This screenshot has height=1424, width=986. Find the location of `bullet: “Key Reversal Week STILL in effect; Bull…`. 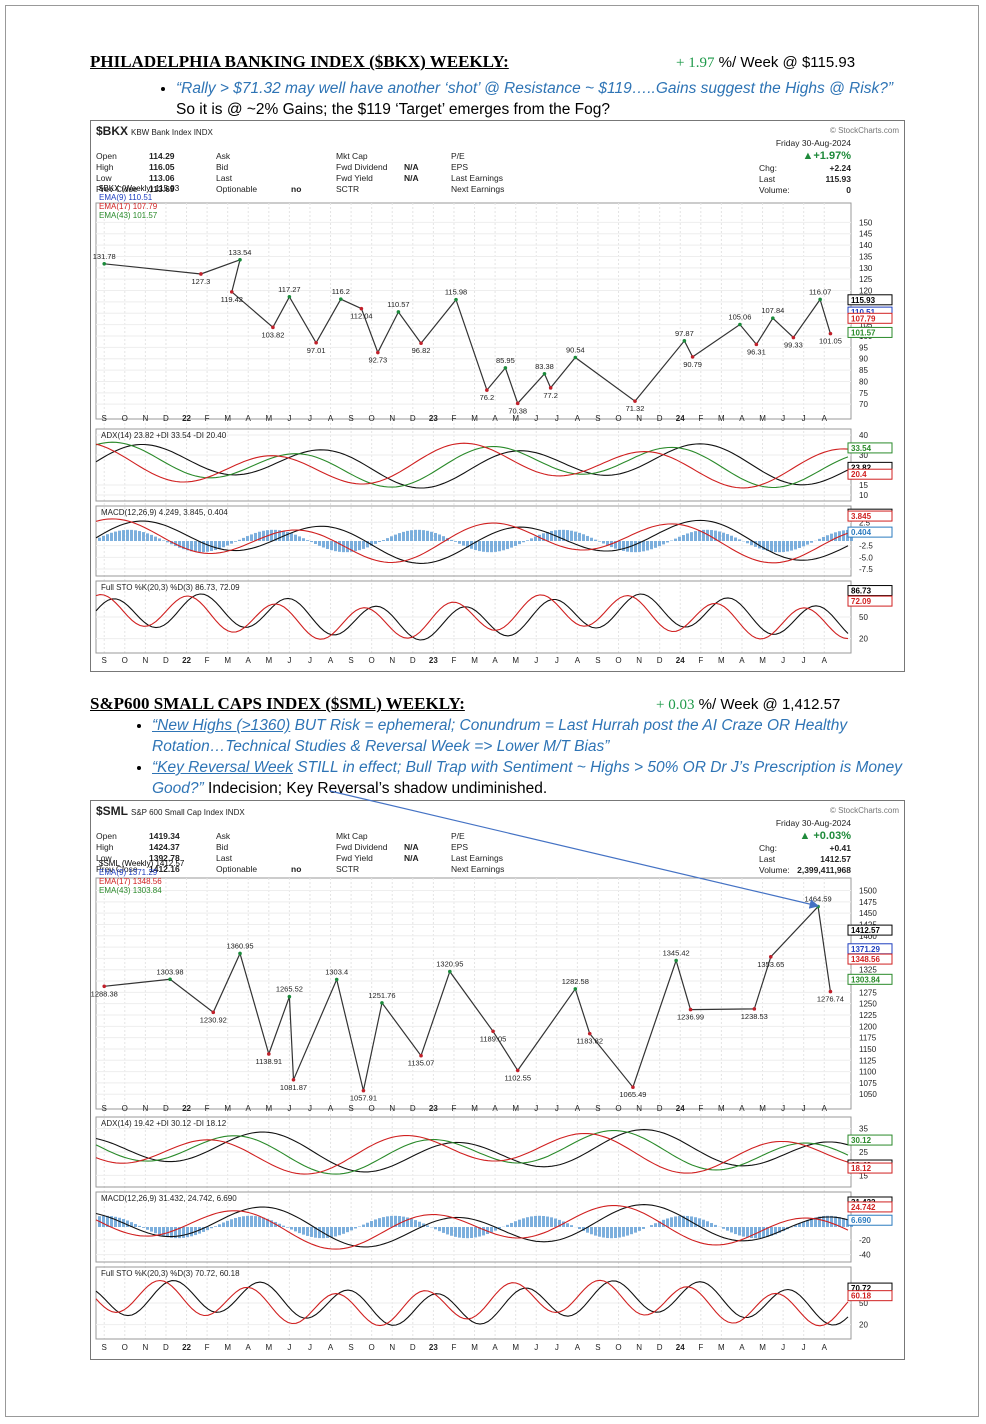

bullet: “Key Reversal Week STILL in effect; Bull… is located at coordinates (532, 778).